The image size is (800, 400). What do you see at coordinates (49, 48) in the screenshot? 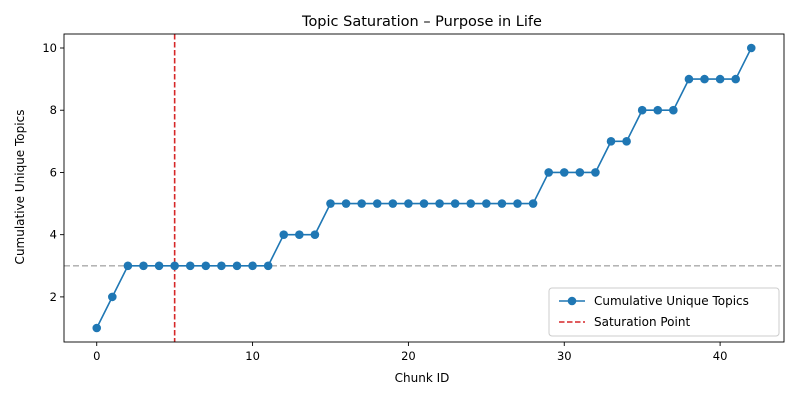
I see `y-tick-label: 10` at bounding box center [49, 48].